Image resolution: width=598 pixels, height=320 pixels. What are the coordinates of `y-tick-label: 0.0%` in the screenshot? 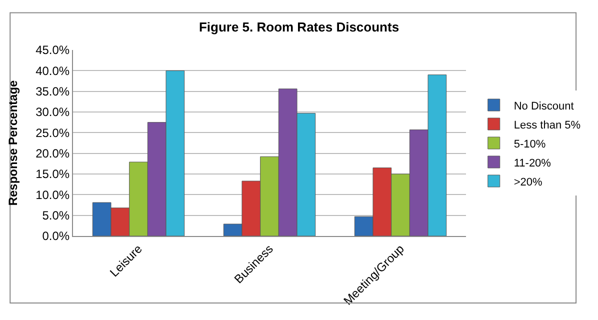 It's located at (56, 236).